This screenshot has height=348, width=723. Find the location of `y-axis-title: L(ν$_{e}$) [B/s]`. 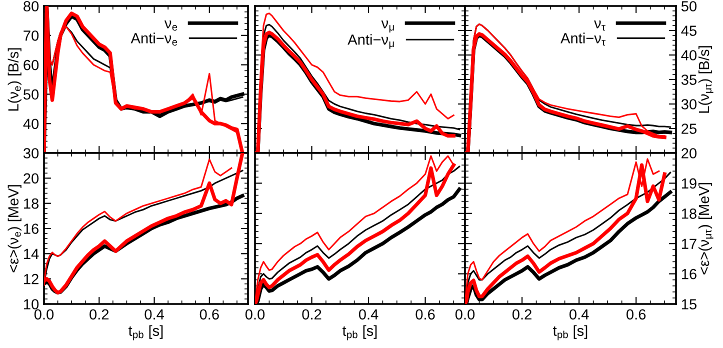

y-axis-title: L(ν$_{e}$) [B/s] is located at coordinates (15, 79).